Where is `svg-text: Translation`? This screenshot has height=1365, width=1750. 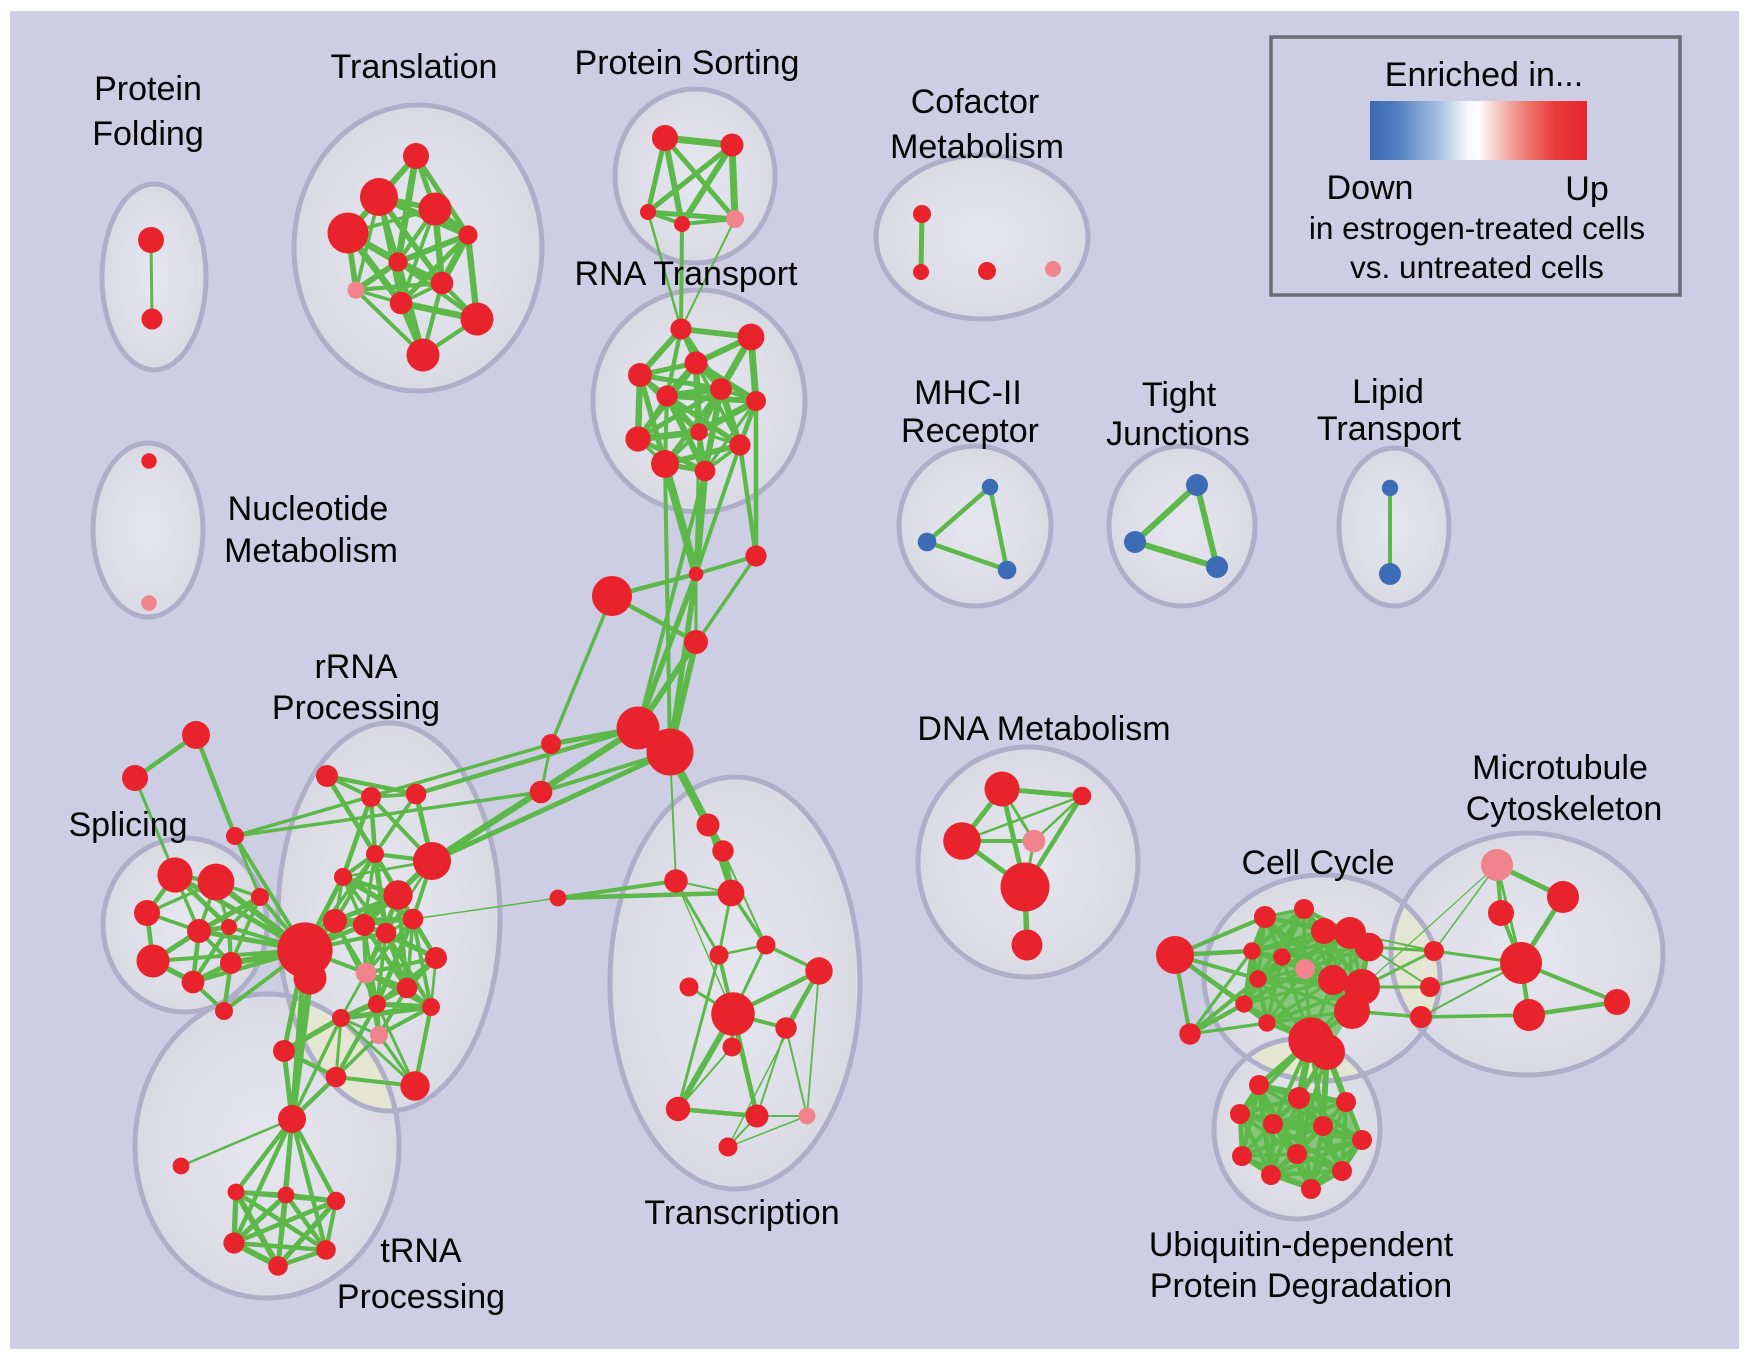 svg-text: Translation is located at coordinates (414, 67).